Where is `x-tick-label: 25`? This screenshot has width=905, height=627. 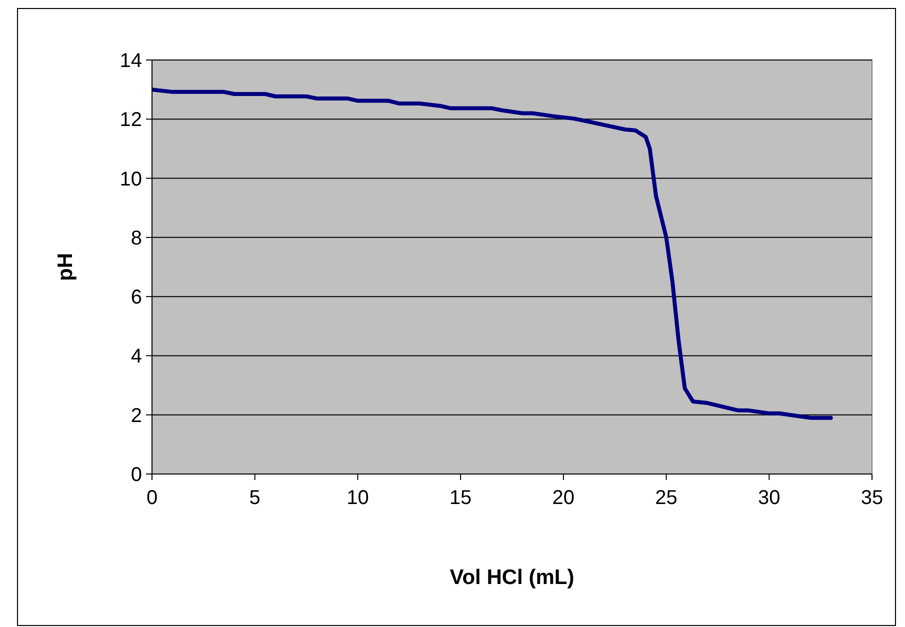
x-tick-label: 25 is located at coordinates (666, 498).